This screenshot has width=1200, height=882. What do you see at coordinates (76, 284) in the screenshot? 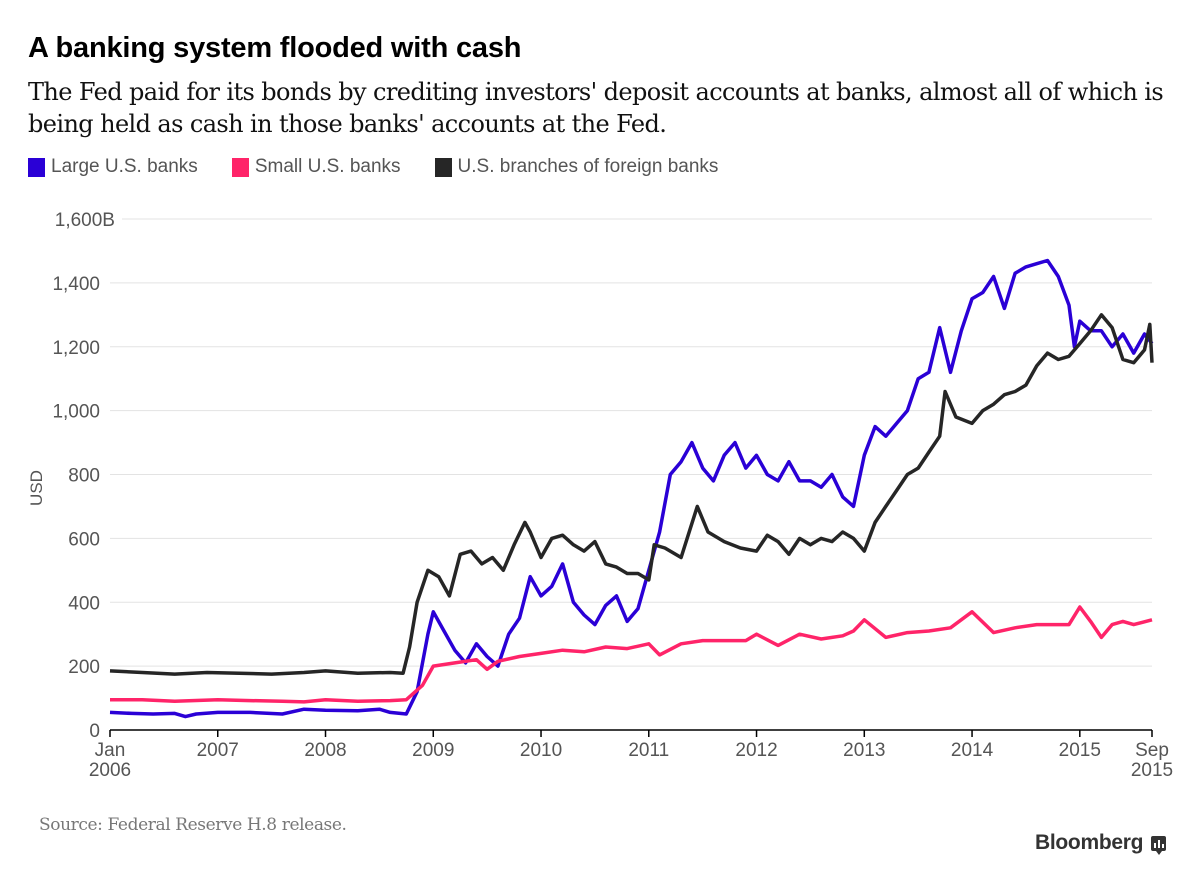
I see `y-tick-label: 1,400` at bounding box center [76, 284].